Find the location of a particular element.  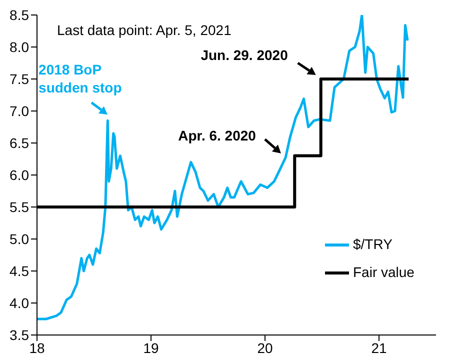

y-tick-label: 5.5 is located at coordinates (20, 206).